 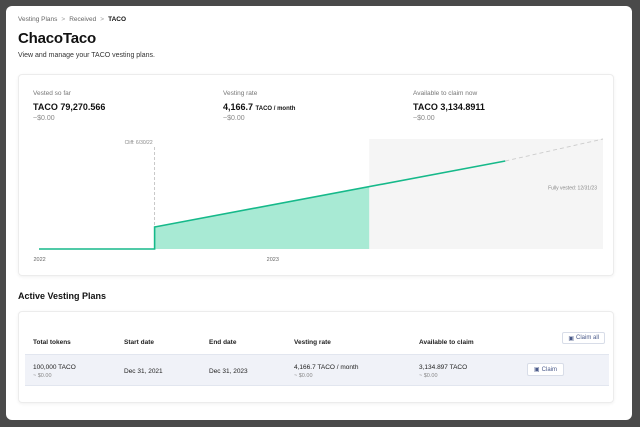 What do you see at coordinates (86, 55) in the screenshot?
I see `page-subtitle: View and manage your TACO vesting plans.` at bounding box center [86, 55].